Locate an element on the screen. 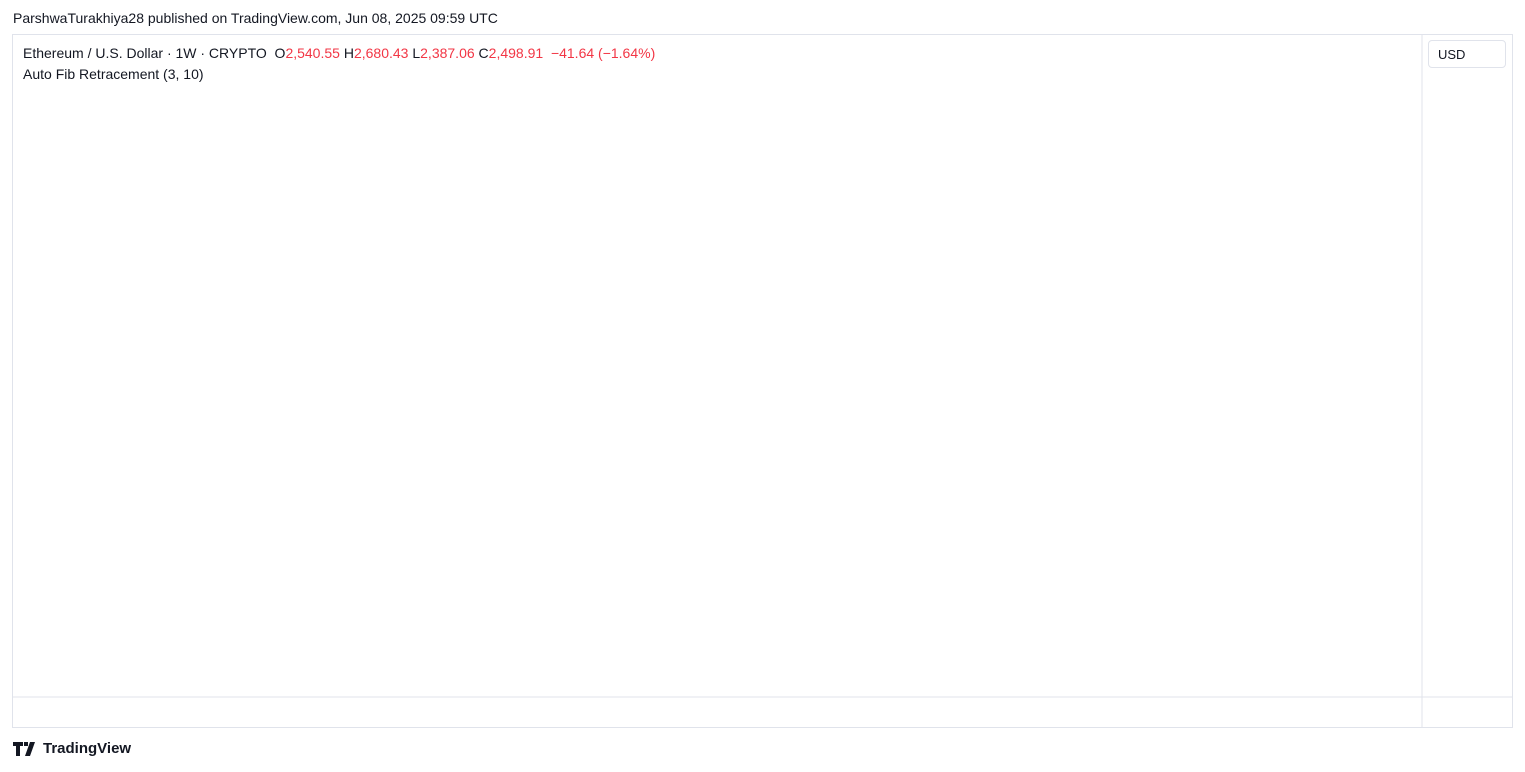 The height and width of the screenshot is (772, 1525). ohlc-value: 2,387.06 is located at coordinates (447, 53).